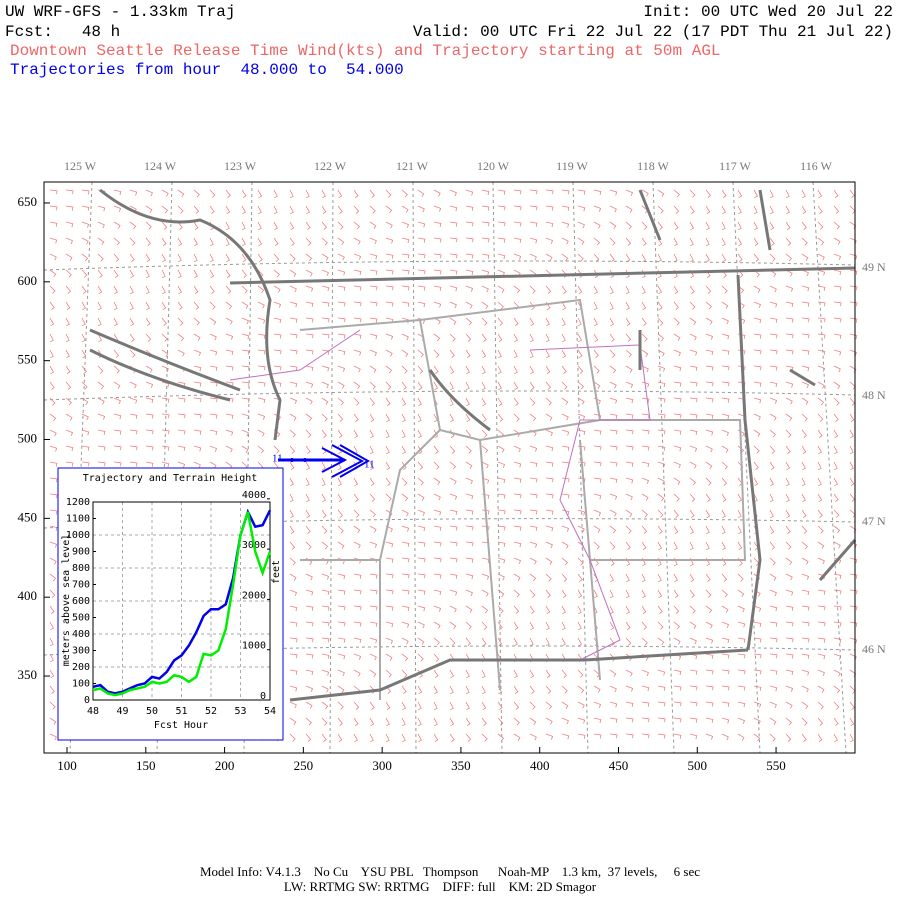 This screenshot has height=900, width=900. I want to click on forecast-hour: Fcst: 48 h, so click(62, 32).